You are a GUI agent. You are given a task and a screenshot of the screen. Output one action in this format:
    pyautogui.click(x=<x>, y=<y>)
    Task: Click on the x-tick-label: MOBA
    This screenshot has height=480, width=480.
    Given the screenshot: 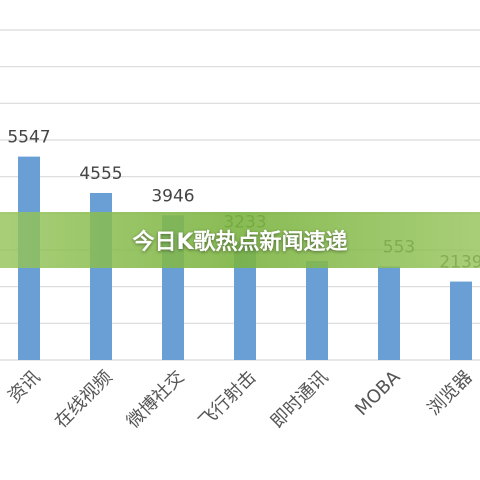 What is the action you would take?
    pyautogui.click(x=378, y=393)
    